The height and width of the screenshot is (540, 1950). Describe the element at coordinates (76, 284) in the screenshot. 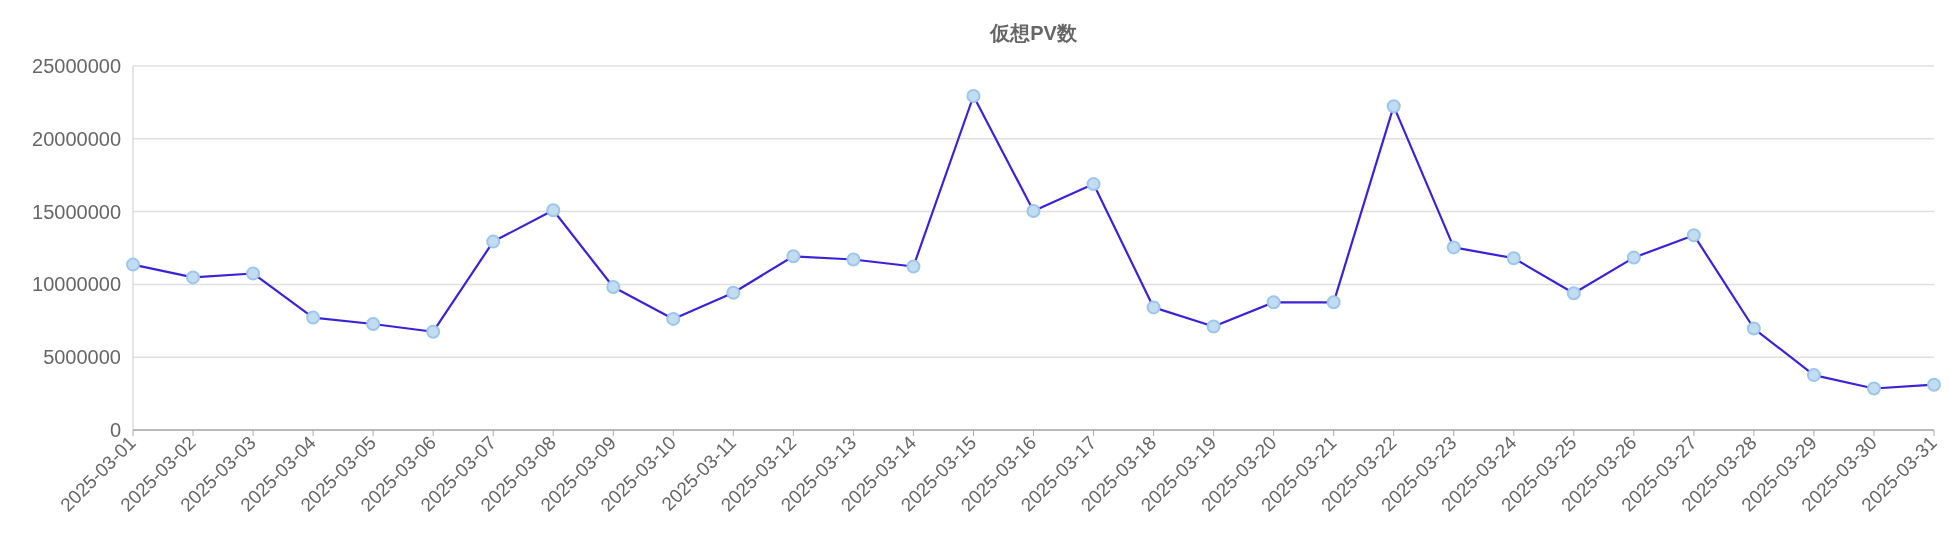

I see `y-tick-label: 10000000` at that location.